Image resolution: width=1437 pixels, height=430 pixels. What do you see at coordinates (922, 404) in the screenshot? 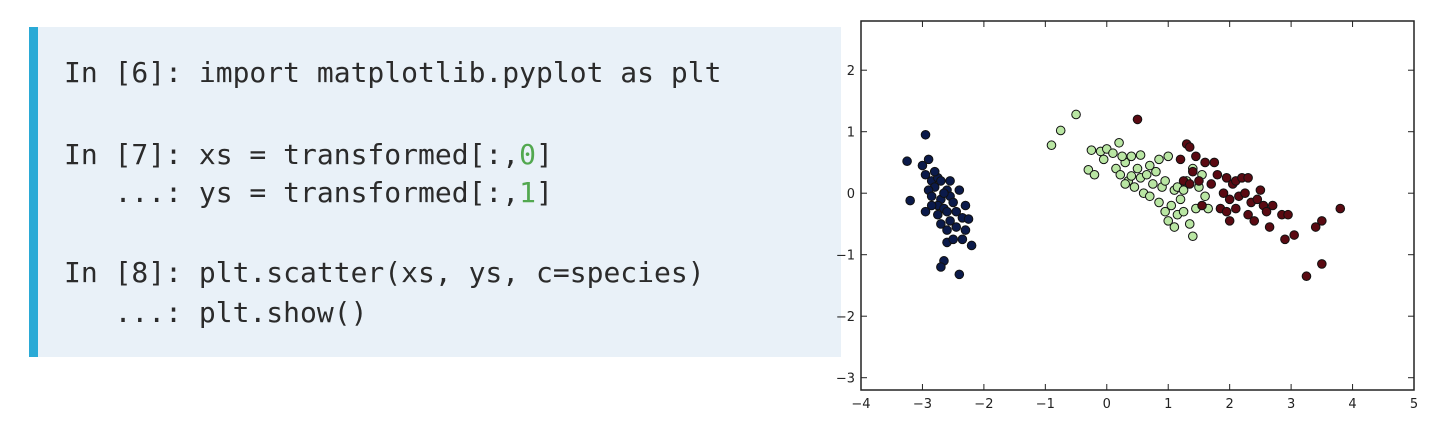
I see `x-tick-label: −3` at bounding box center [922, 404].